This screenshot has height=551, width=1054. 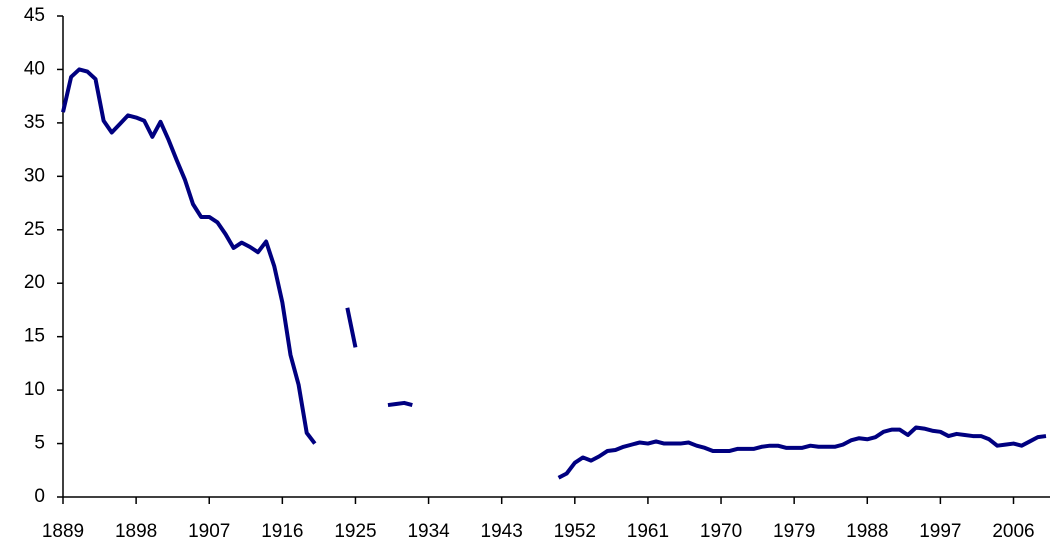 I want to click on x-tick-label: 1979, so click(x=794, y=531).